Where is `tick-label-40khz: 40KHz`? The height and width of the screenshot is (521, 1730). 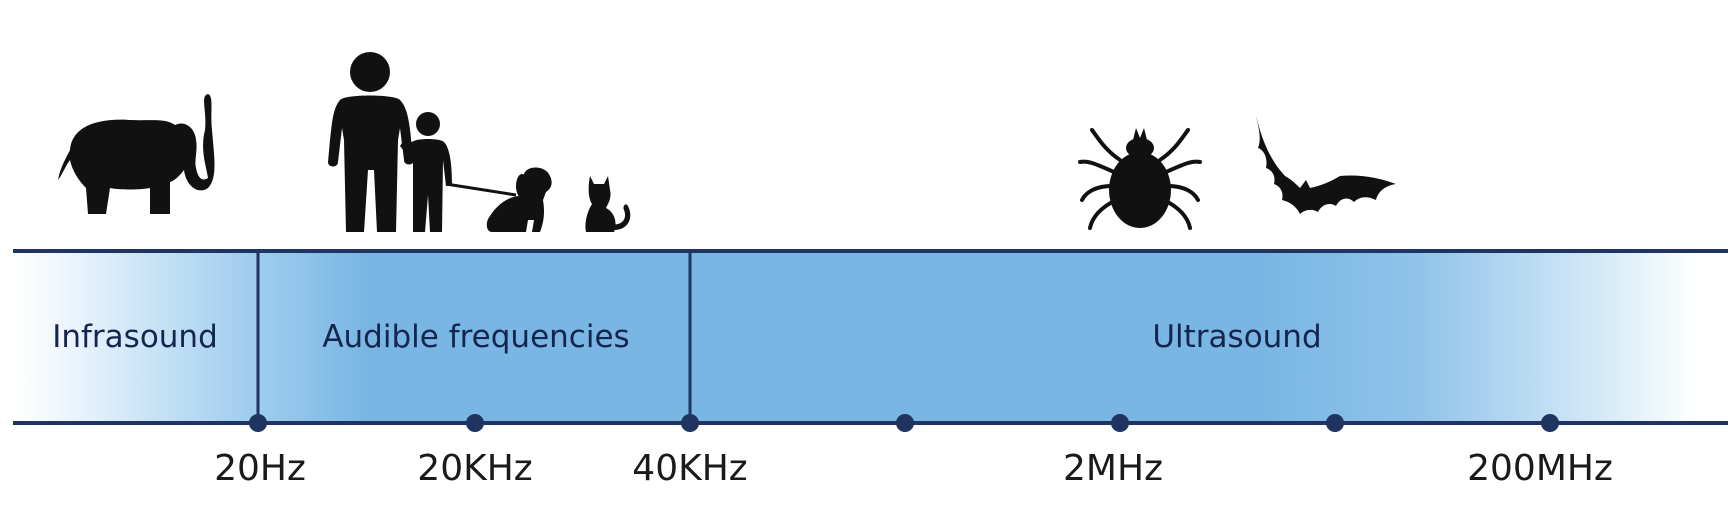
tick-label-40khz: 40KHz is located at coordinates (689, 468).